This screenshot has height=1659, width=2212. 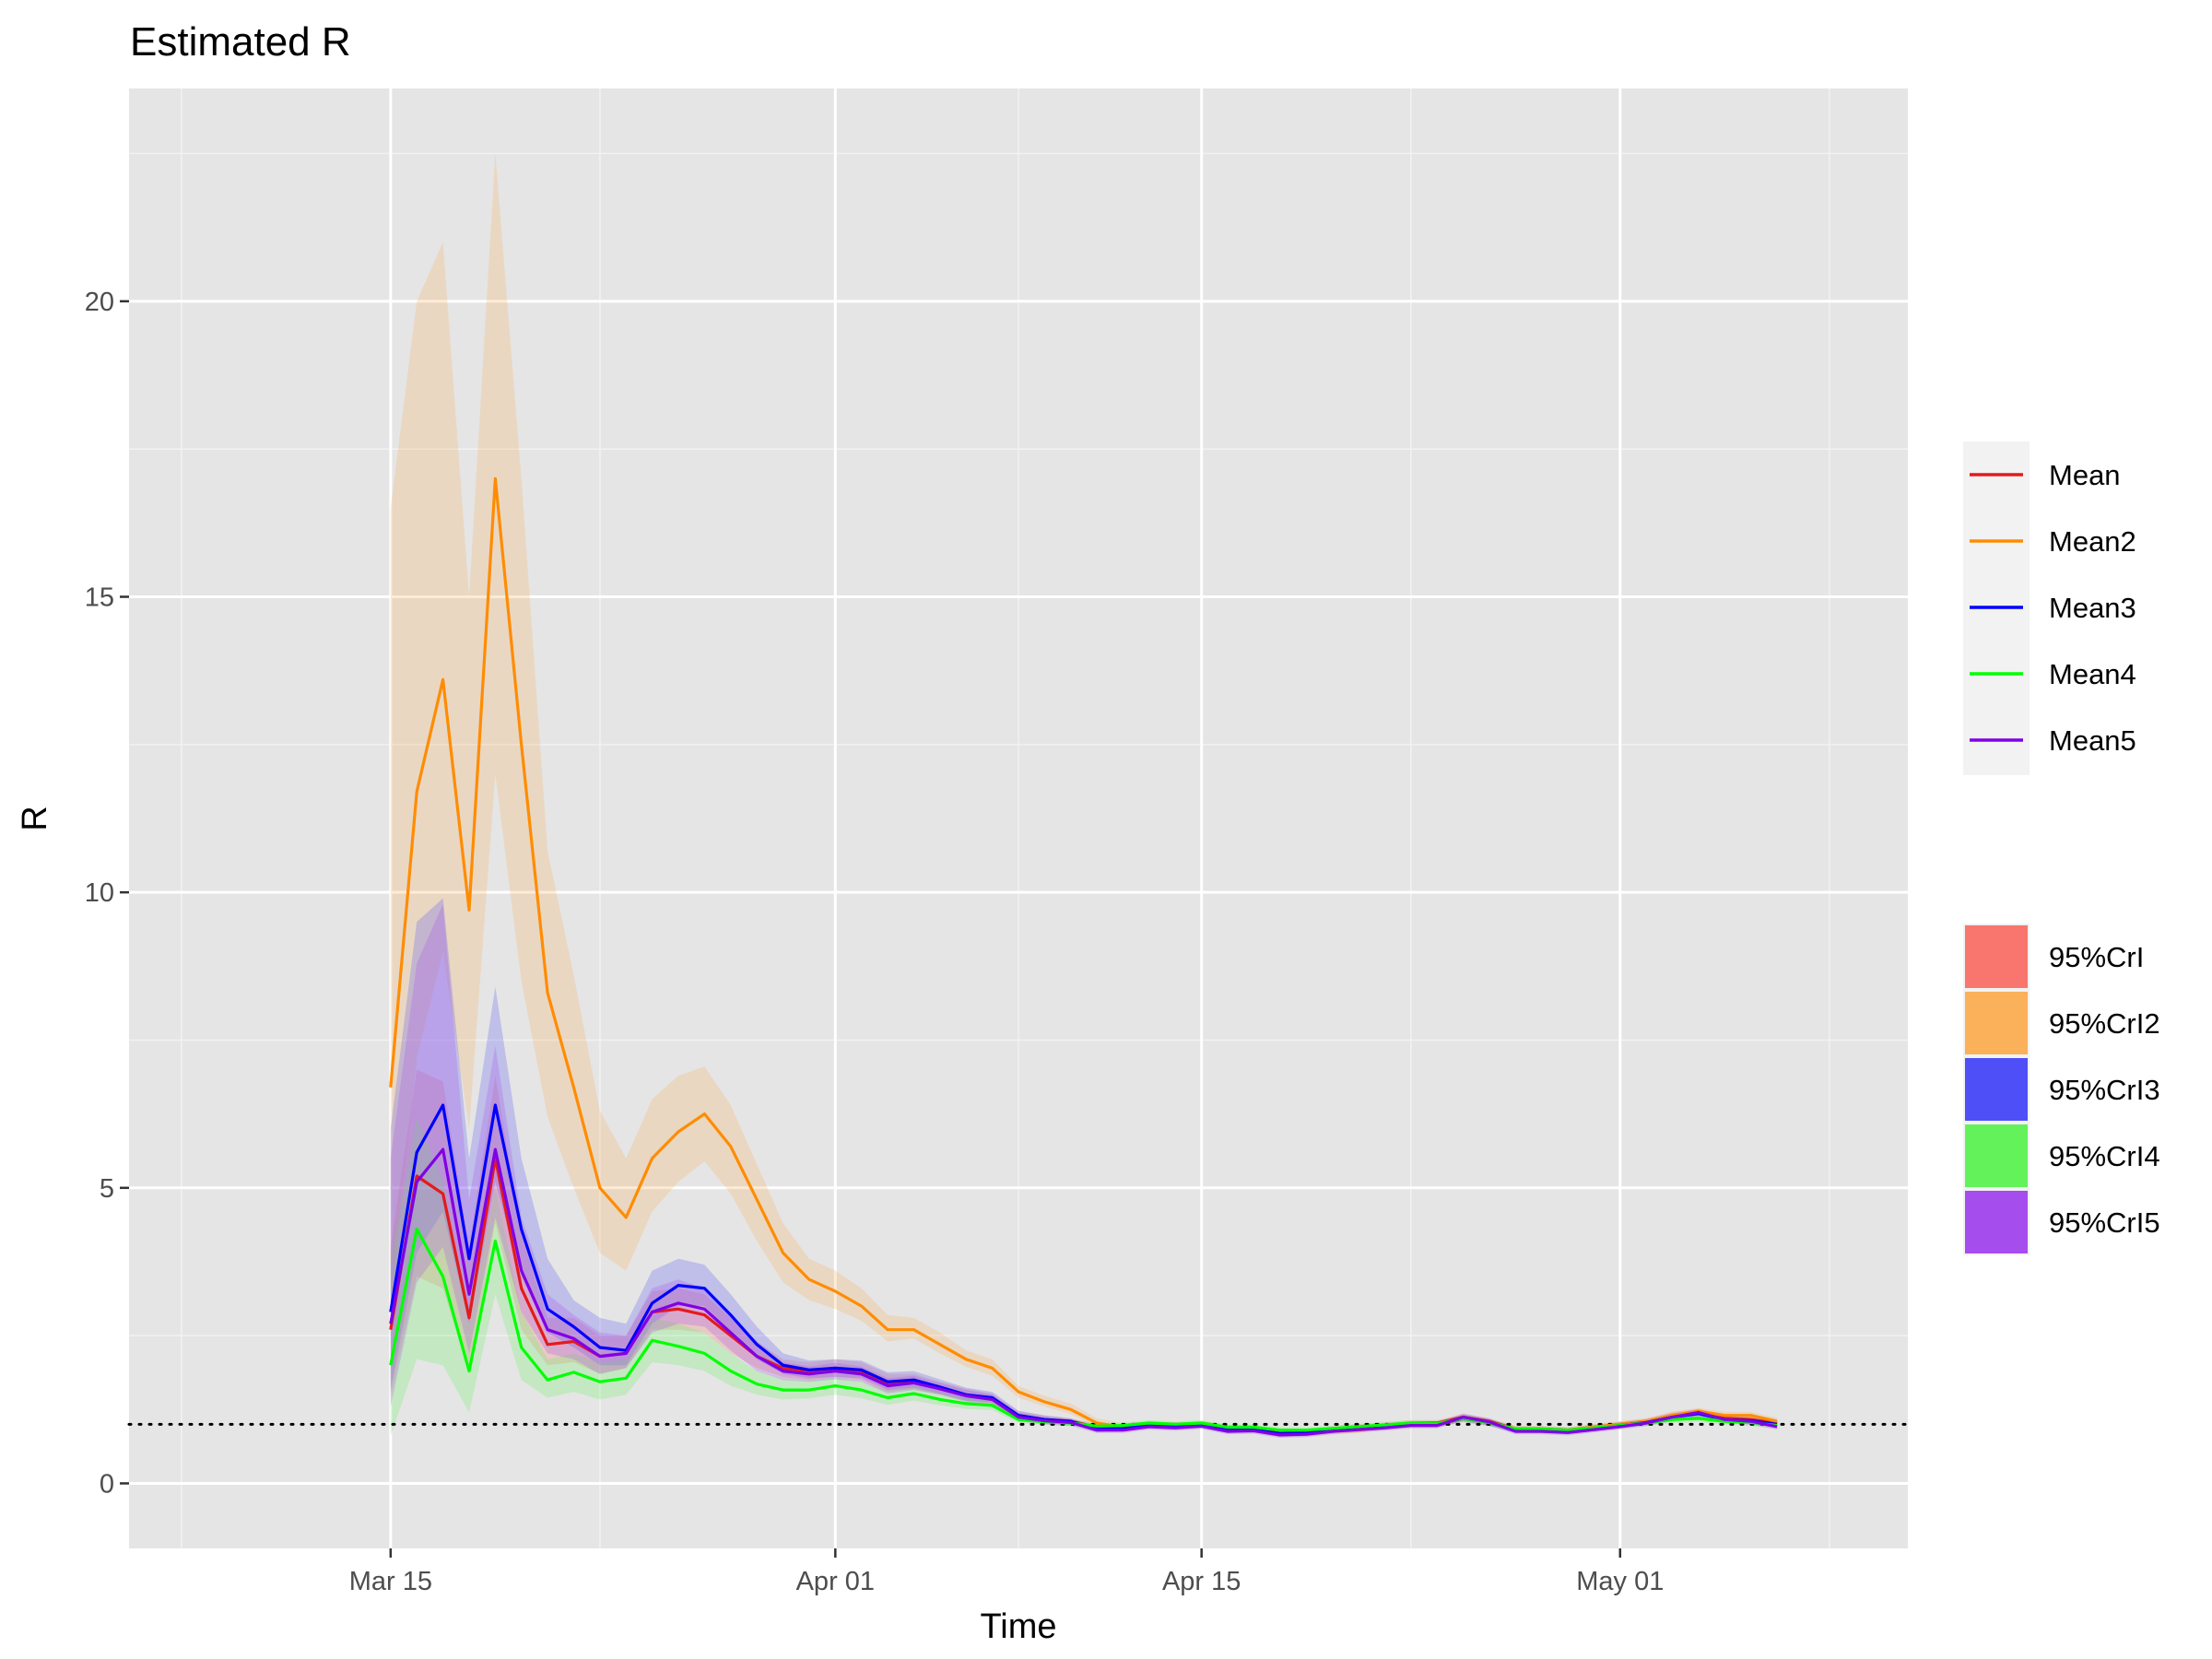 I want to click on legend-key-95pct-cri2, so click(x=1996, y=1023).